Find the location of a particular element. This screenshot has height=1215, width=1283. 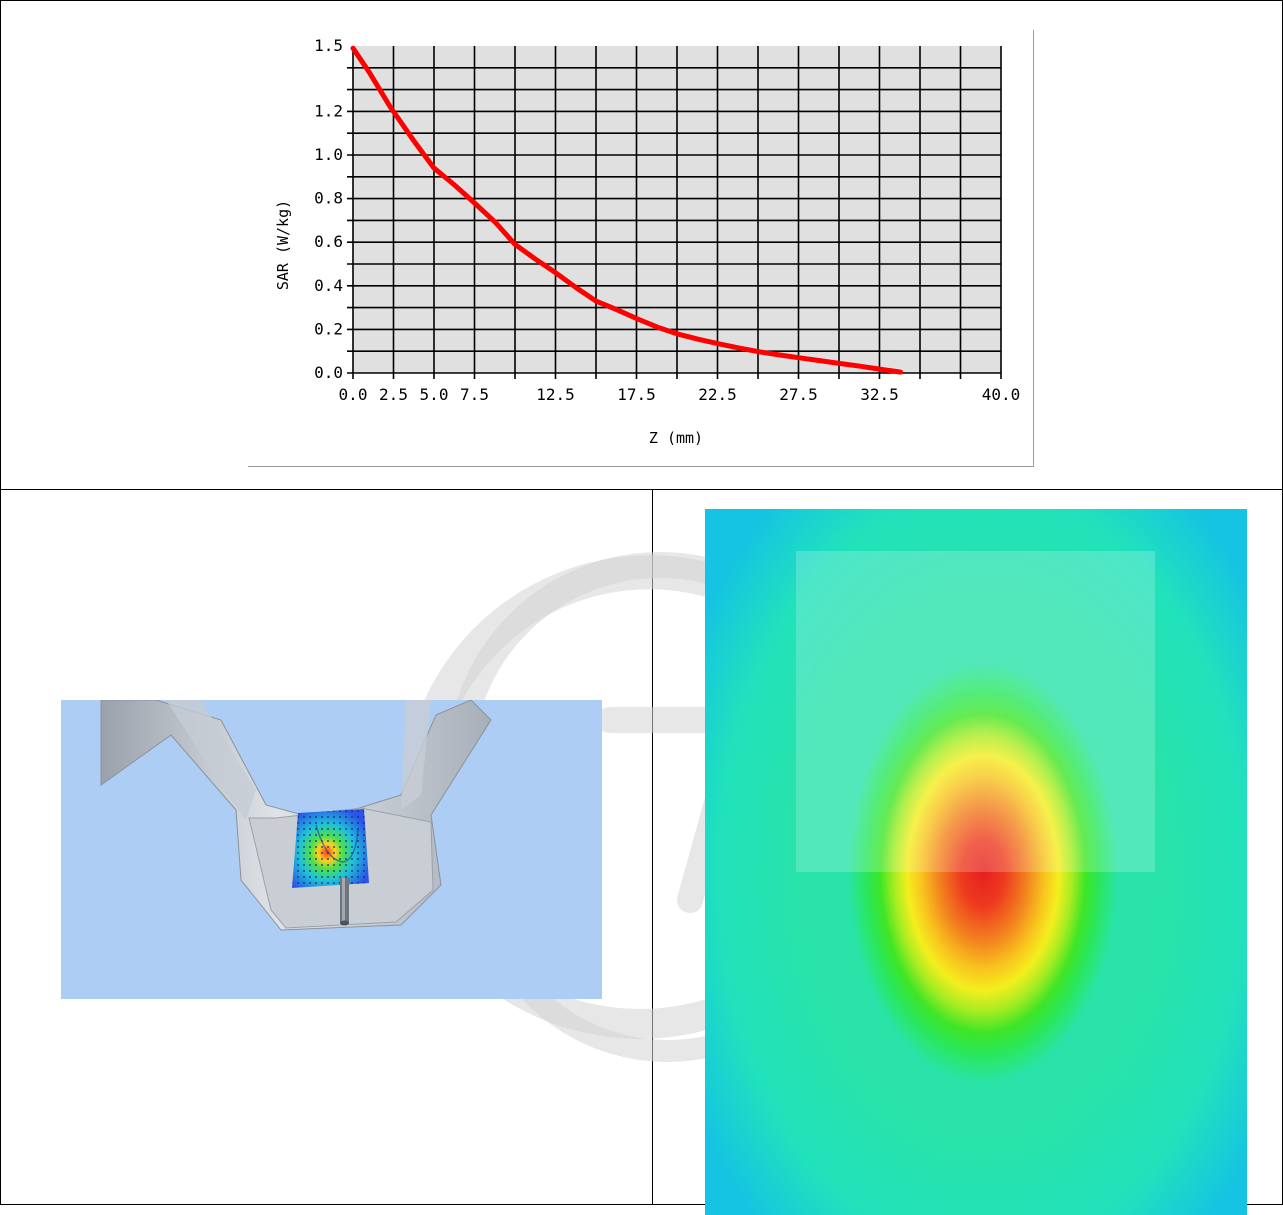

table-column-divider is located at coordinates (652, 847).